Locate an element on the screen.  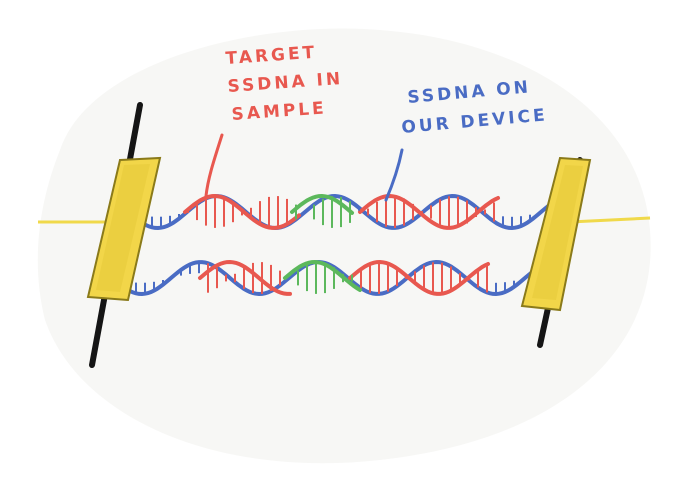
device-pointer-line is located at coordinates (394, 175).